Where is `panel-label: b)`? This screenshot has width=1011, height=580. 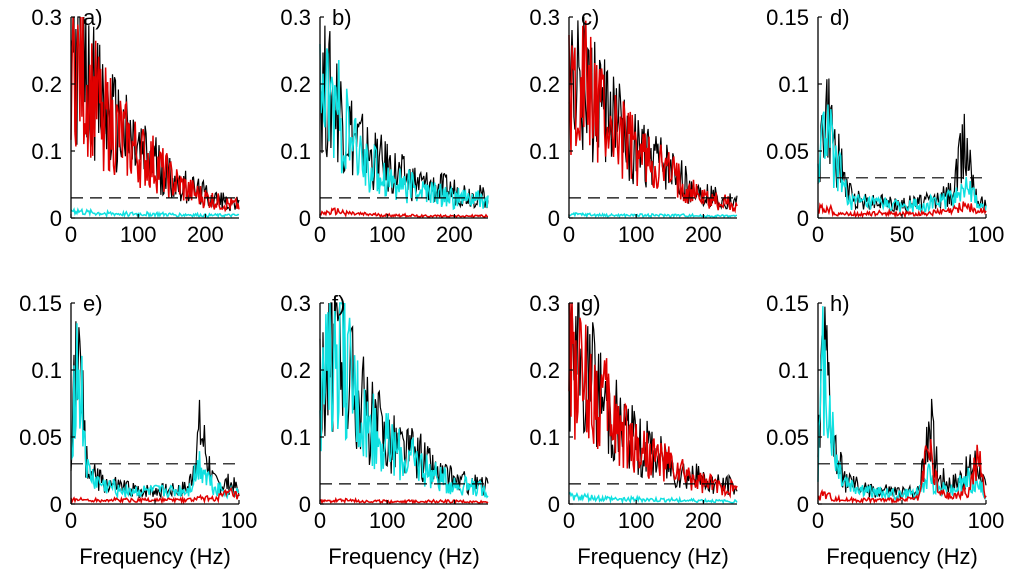
panel-label: b) is located at coordinates (342, 17).